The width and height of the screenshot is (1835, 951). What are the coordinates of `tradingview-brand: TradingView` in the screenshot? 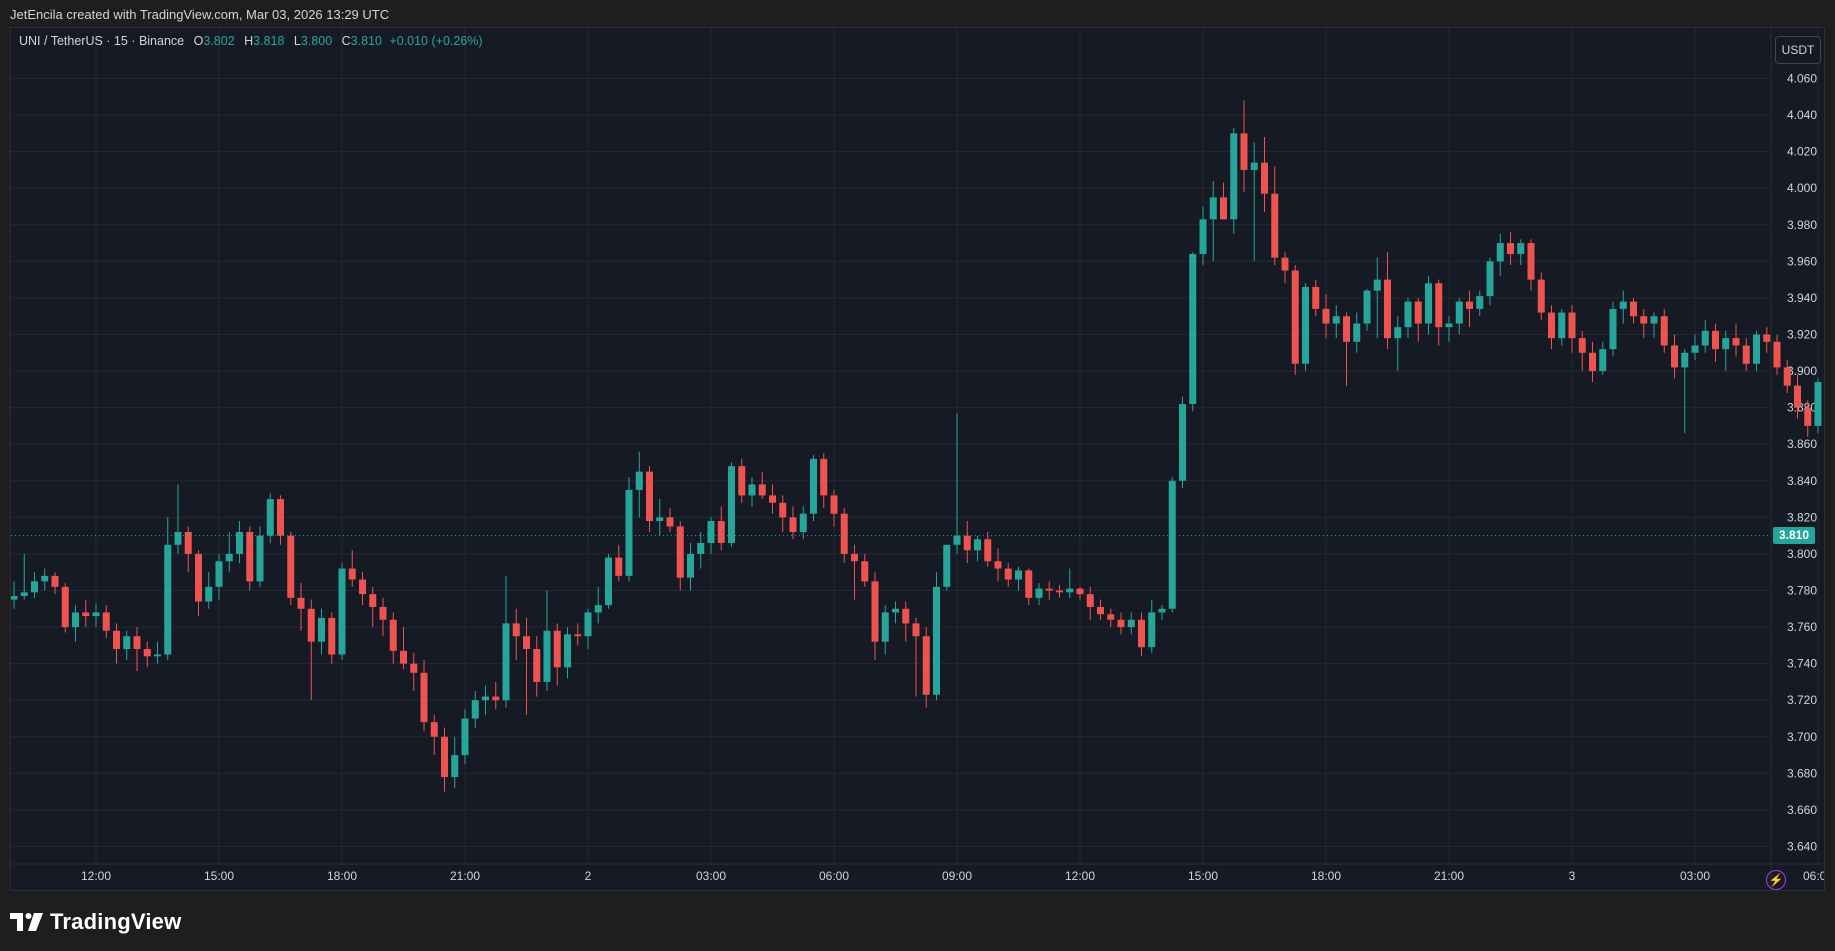 It's located at (95, 922).